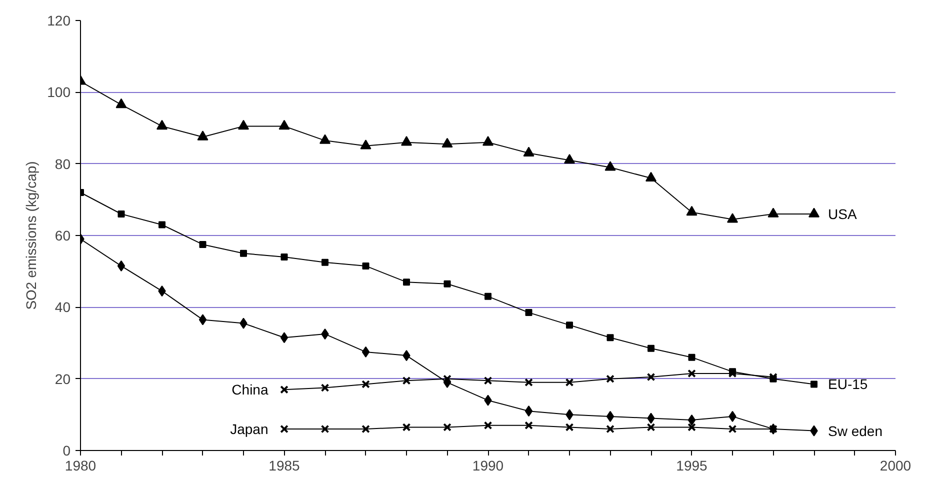 The width and height of the screenshot is (931, 495). Describe the element at coordinates (66, 450) in the screenshot. I see `y-tick-label: 0` at that location.